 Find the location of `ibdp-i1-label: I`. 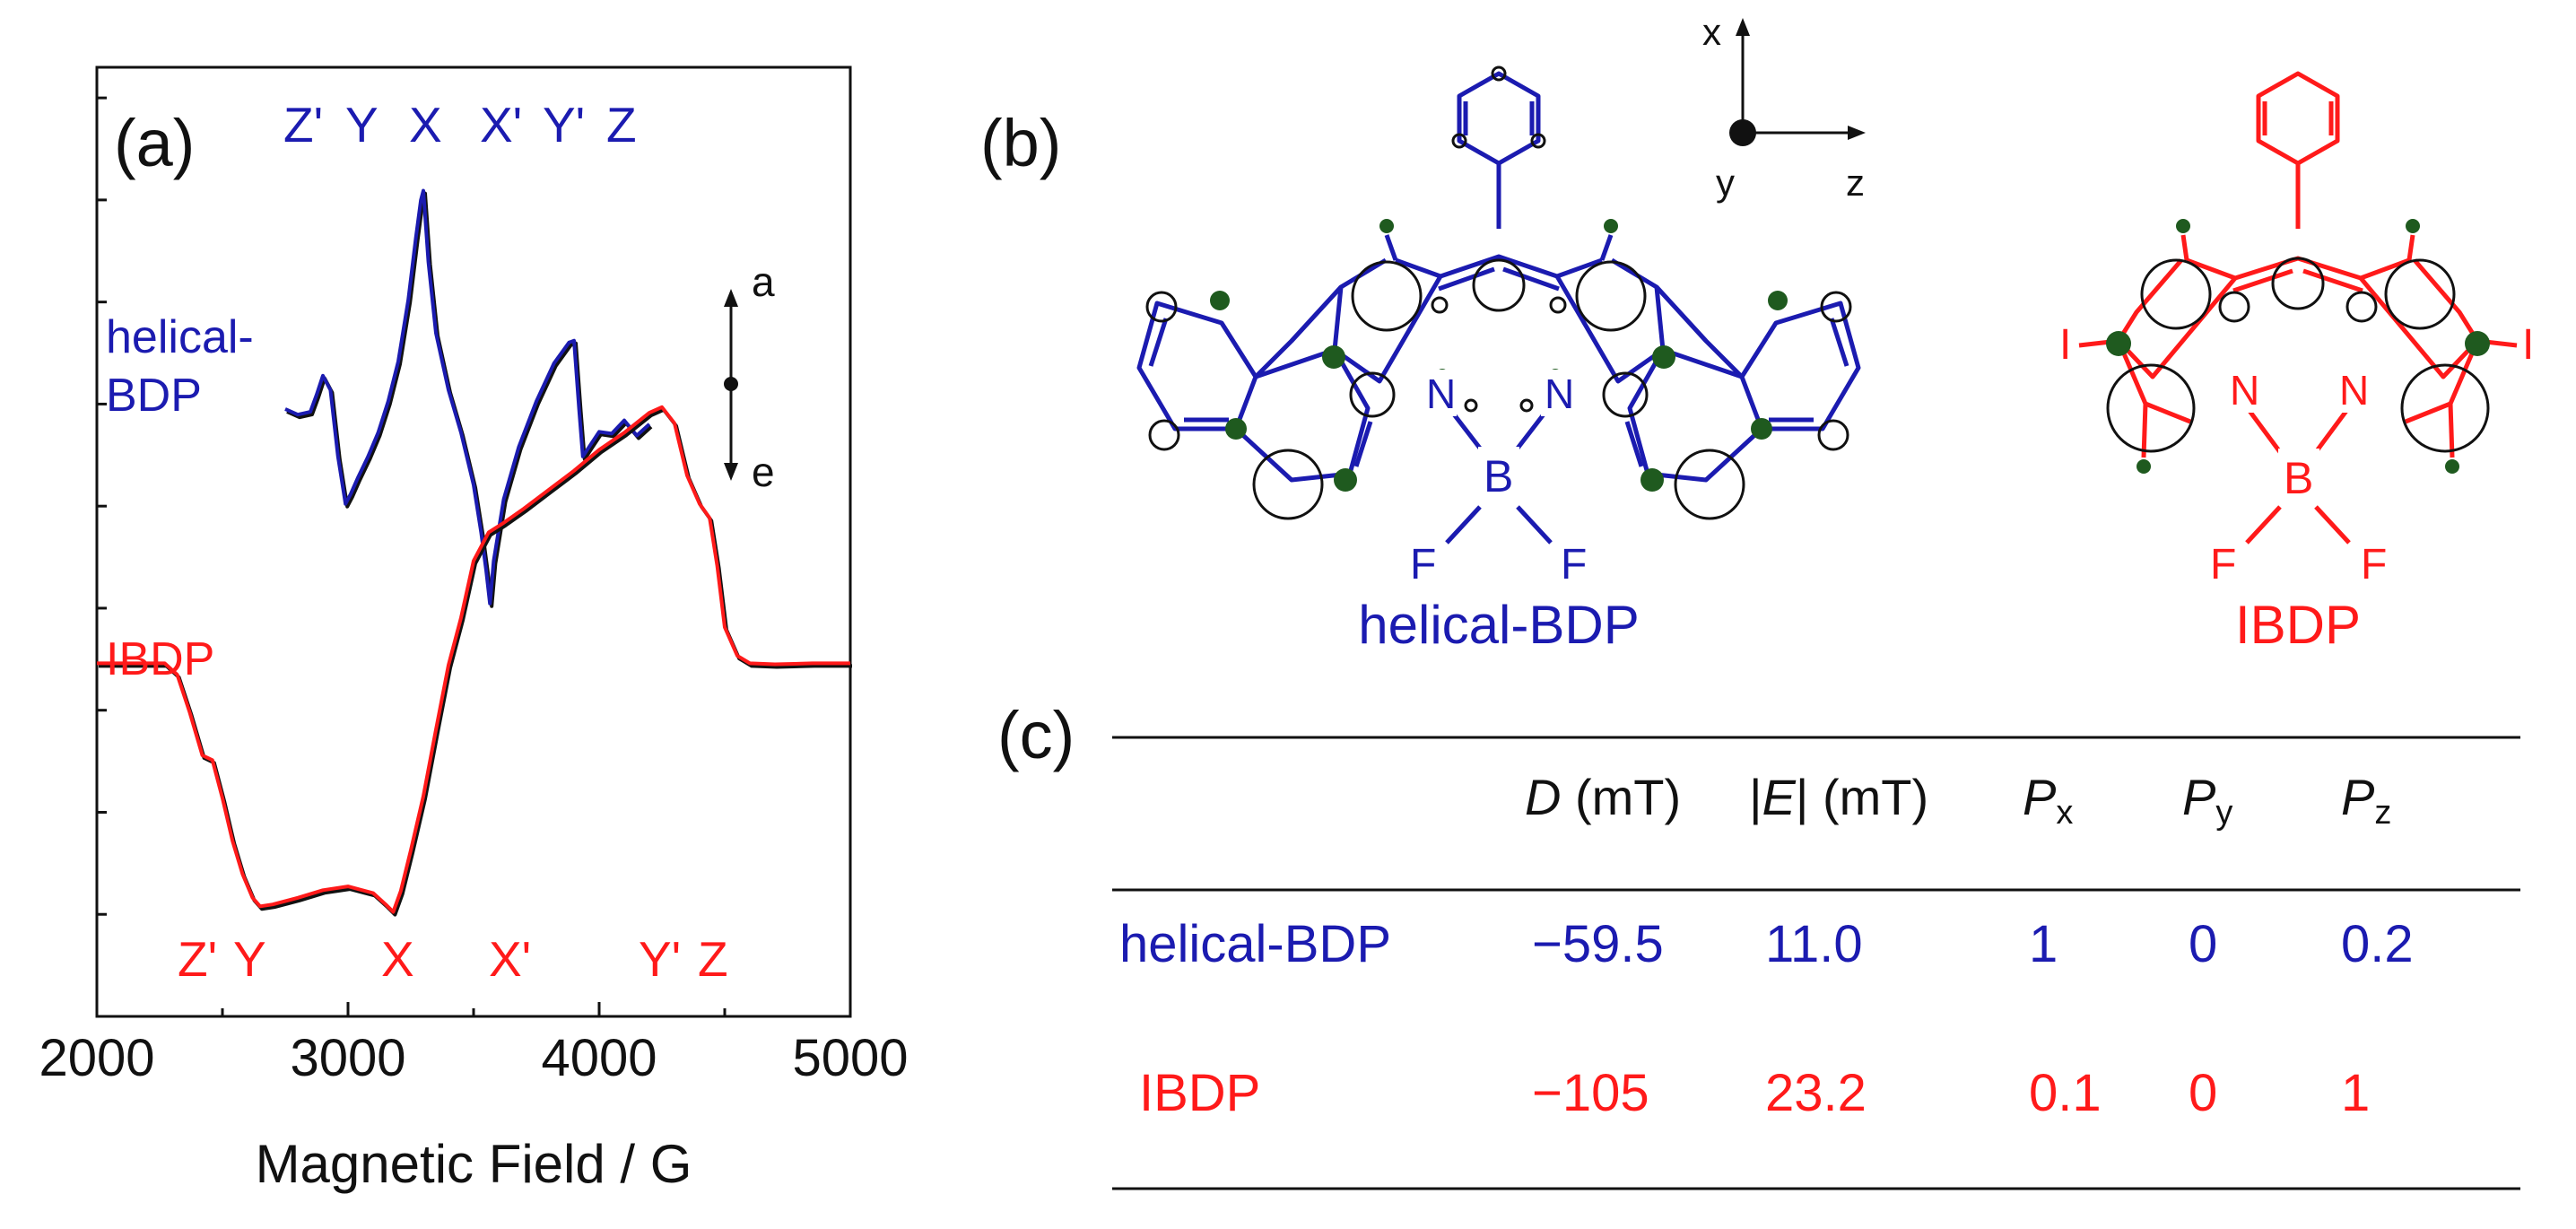

ibdp-i1-label: I is located at coordinates (2065, 345).